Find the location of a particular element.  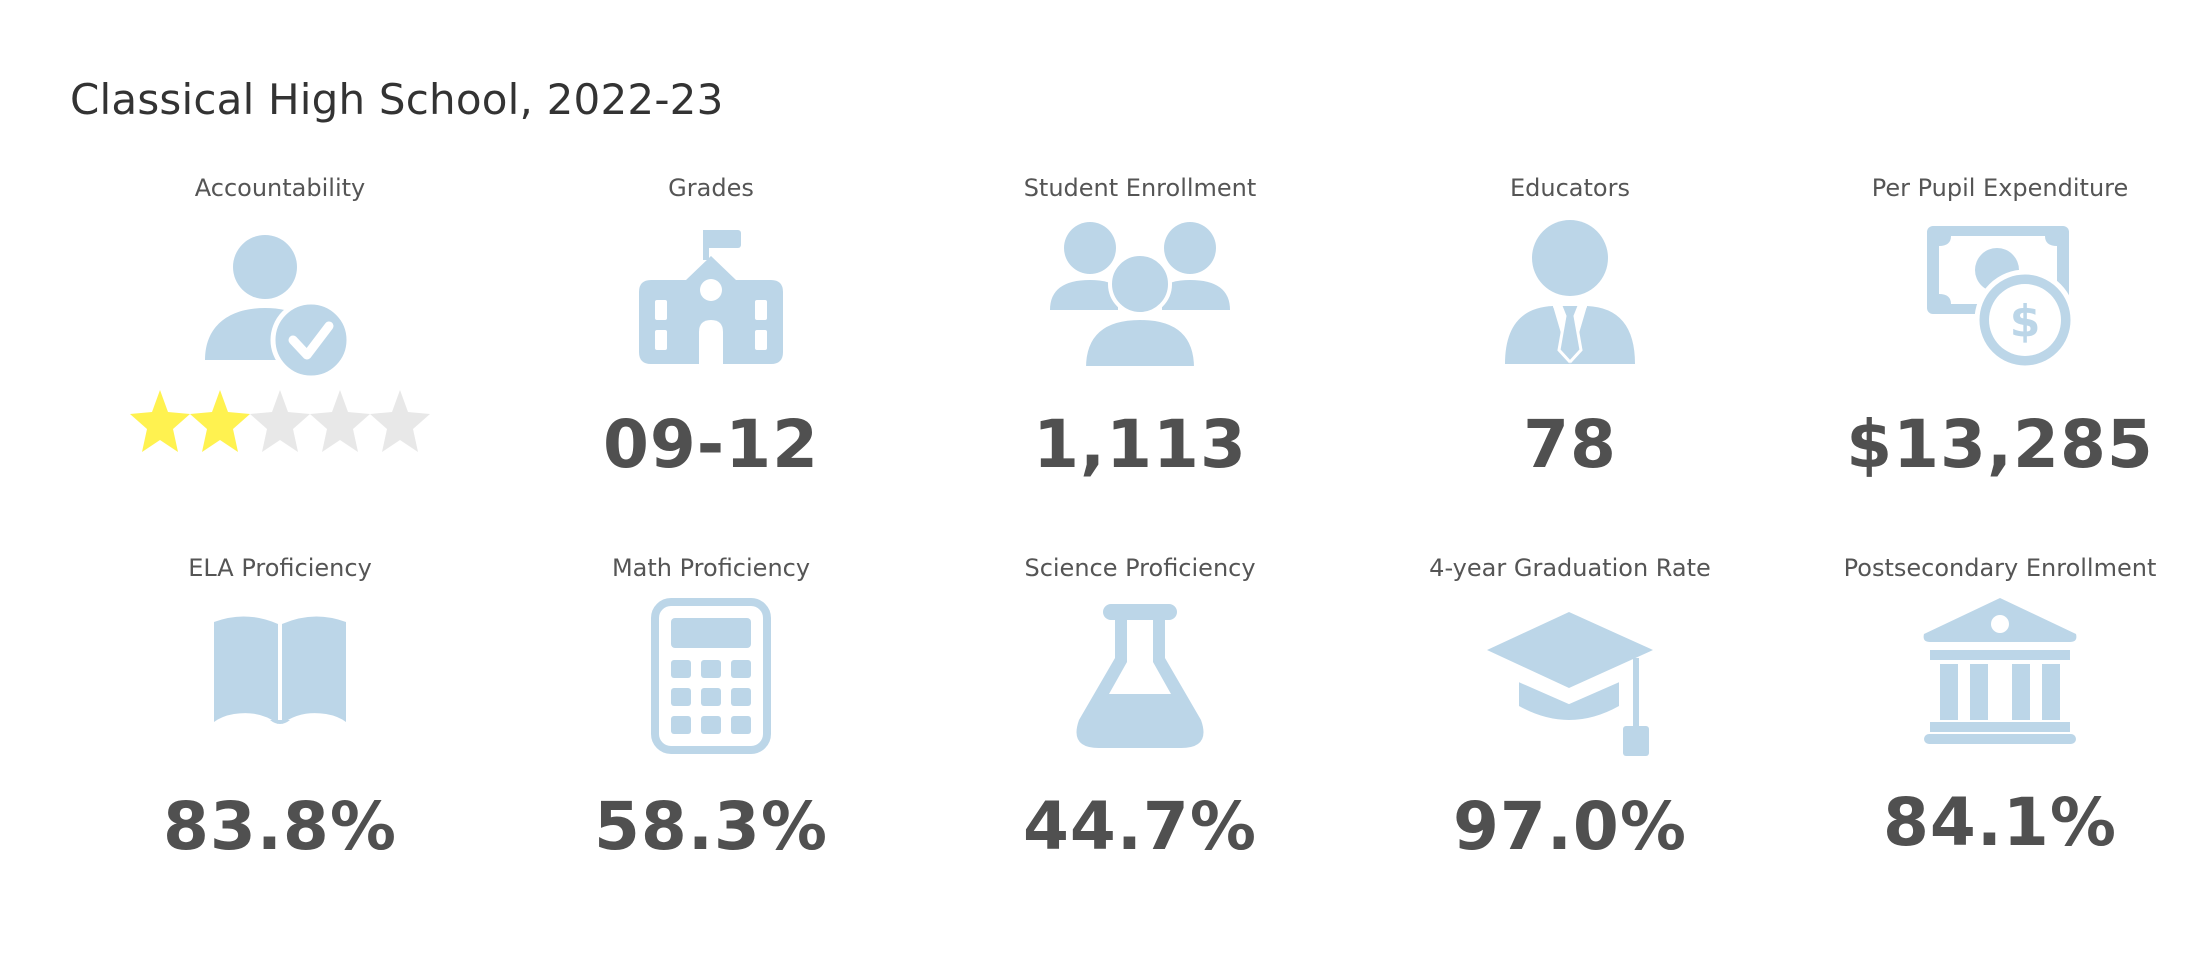

tile-science-proficiency: Science Proficiency 44.7% is located at coordinates (1140, 720).